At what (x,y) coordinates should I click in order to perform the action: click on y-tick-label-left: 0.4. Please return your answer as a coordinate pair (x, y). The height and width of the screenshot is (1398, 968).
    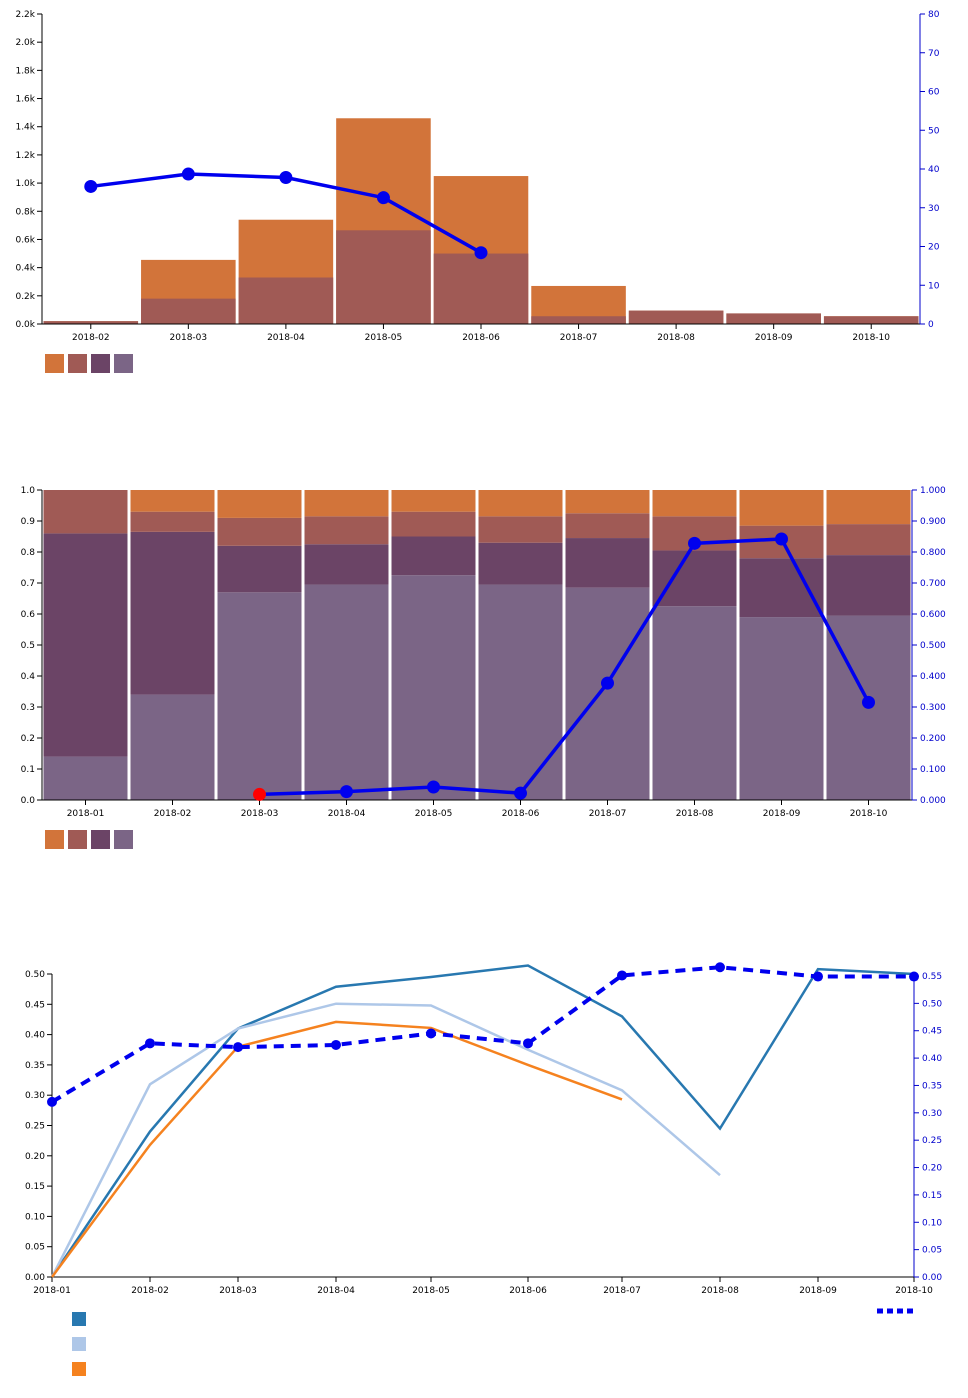
    Looking at the image, I should click on (28, 677).